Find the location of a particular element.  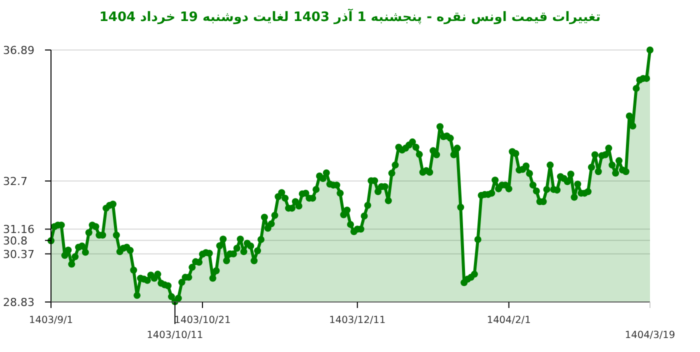

x-tick-label: 1403/9/1 is located at coordinates (51, 320).